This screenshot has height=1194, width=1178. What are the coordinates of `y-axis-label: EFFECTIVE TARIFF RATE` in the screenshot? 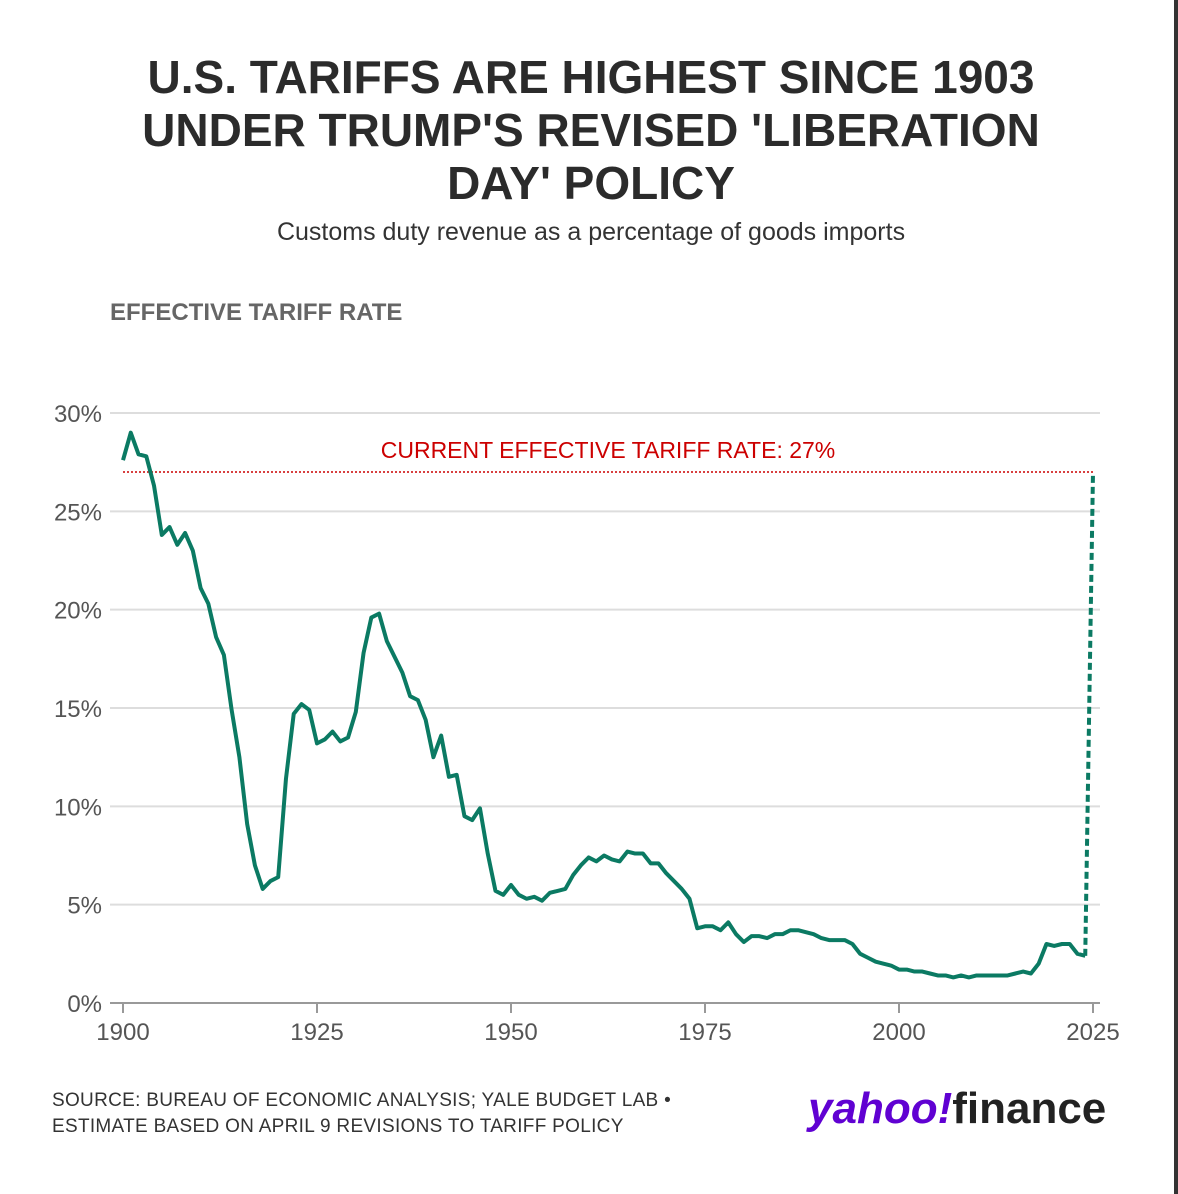 It's located at (256, 312).